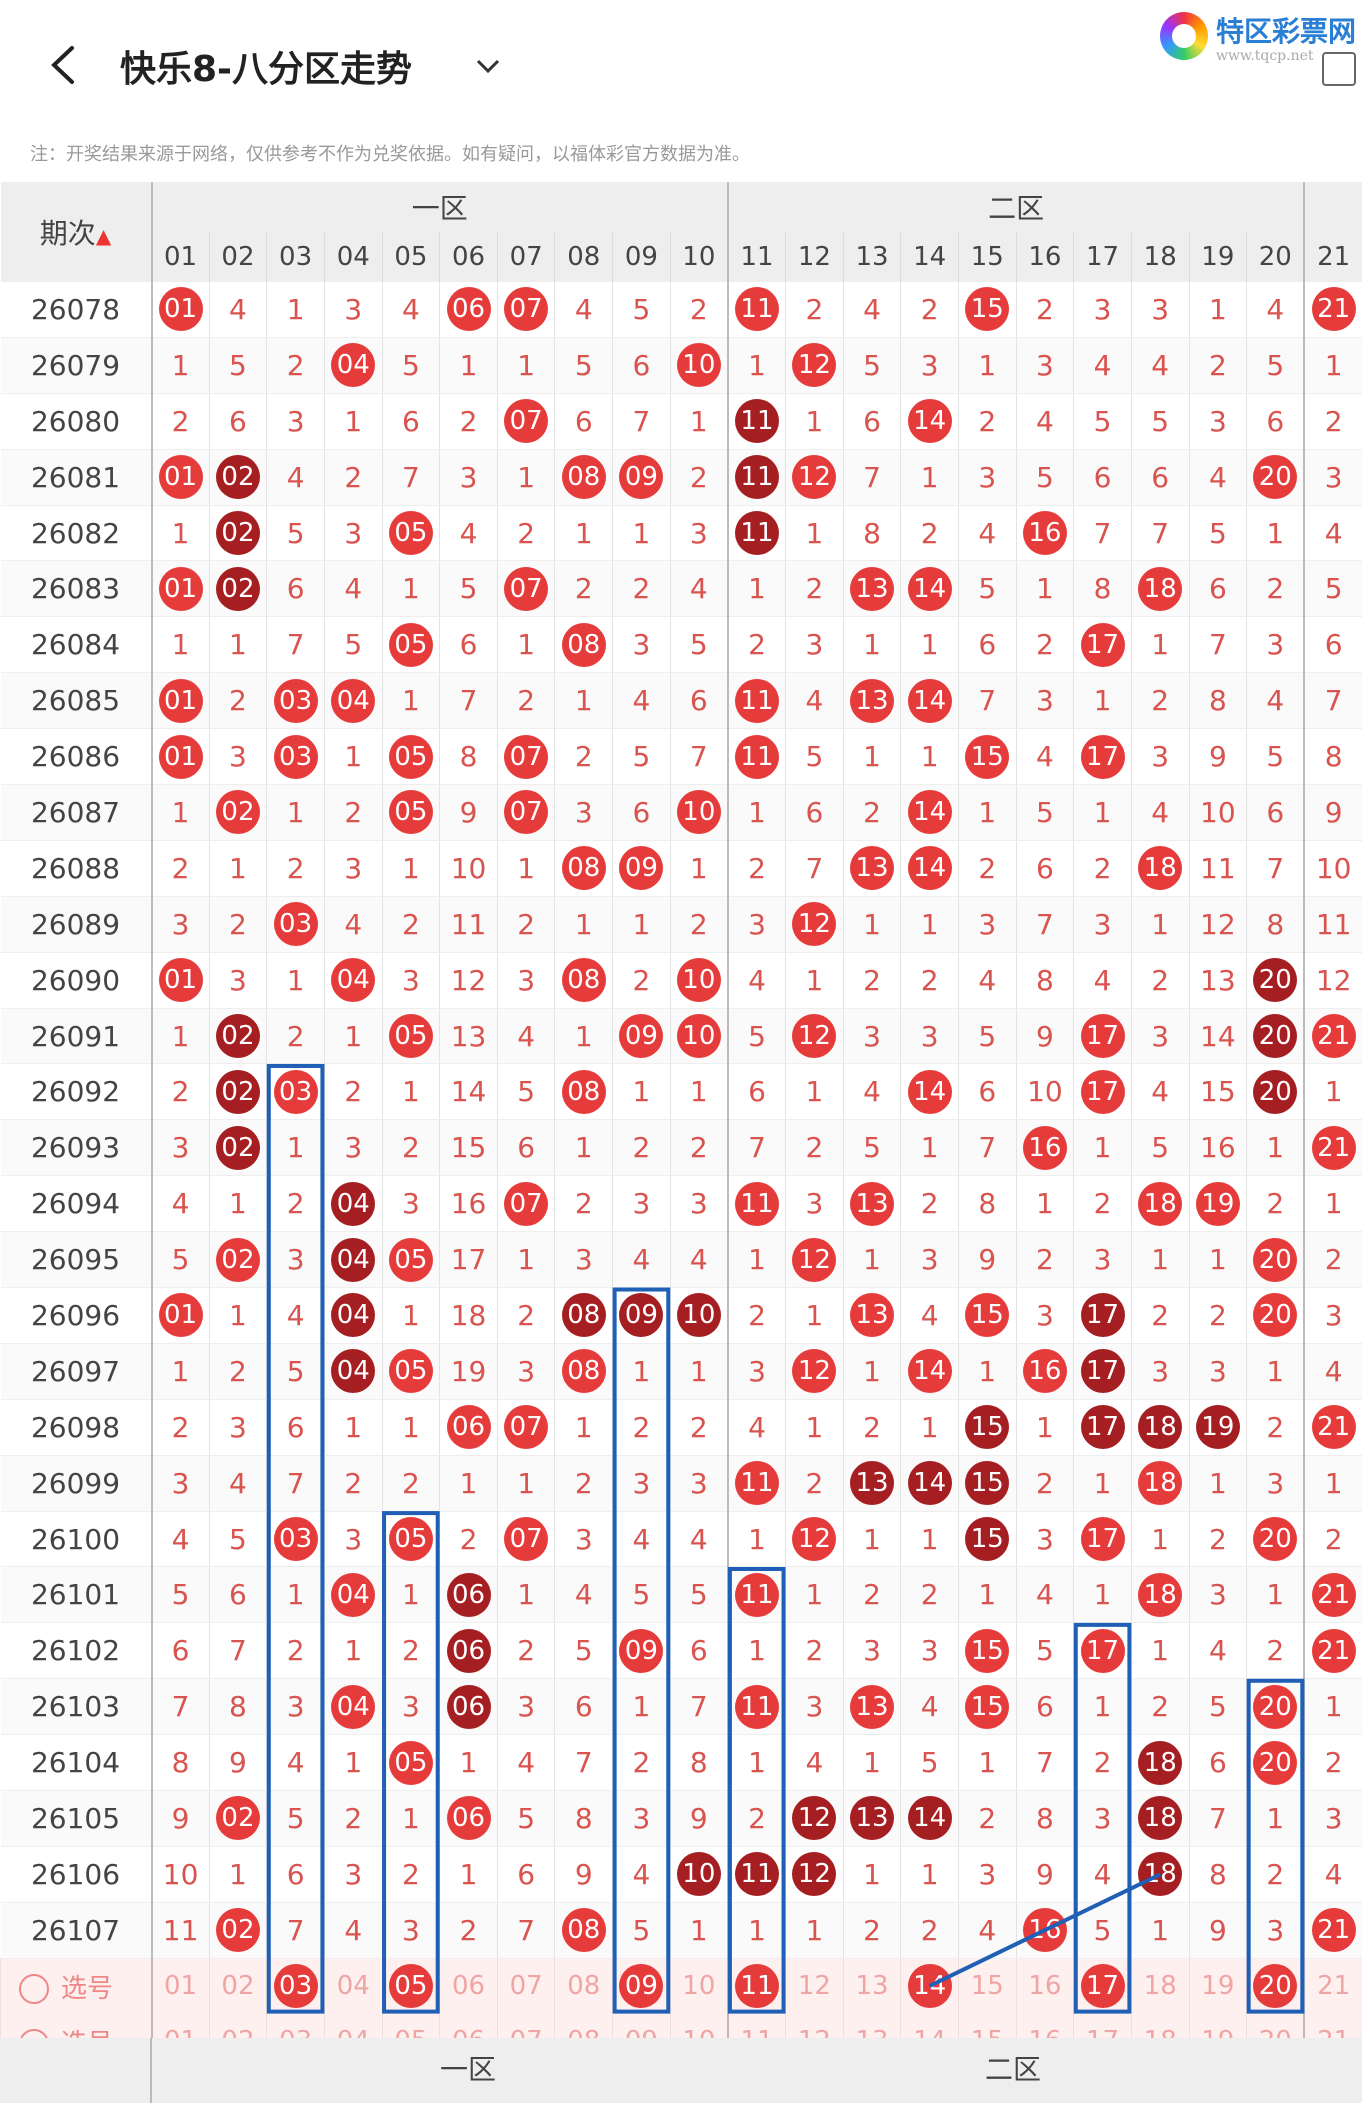 This screenshot has width=1362, height=2103. Describe the element at coordinates (76, 232) in the screenshot. I see `period-header: 期次▲` at that location.